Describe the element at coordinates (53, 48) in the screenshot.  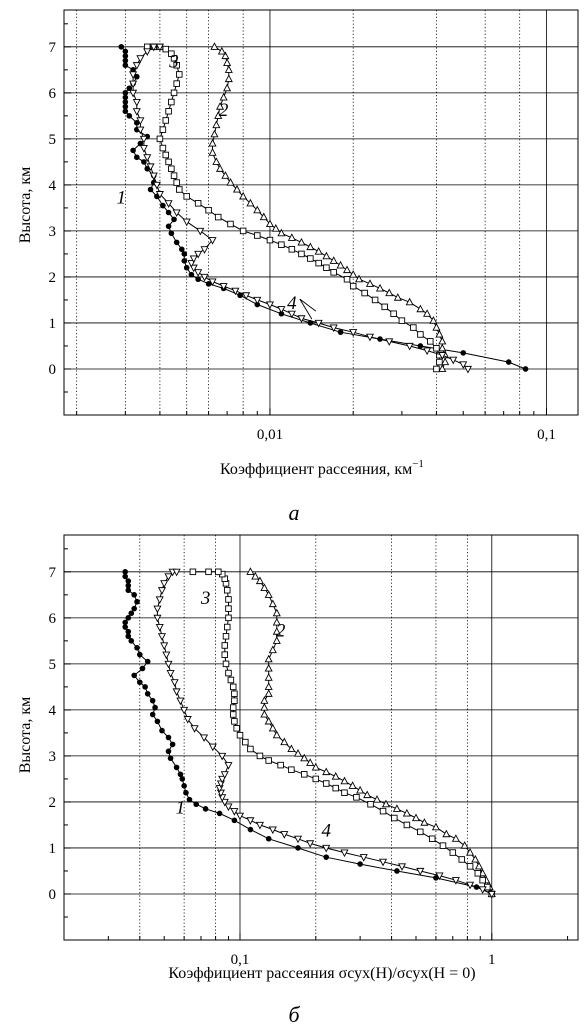
I see `y-tick-label: 7` at that location.